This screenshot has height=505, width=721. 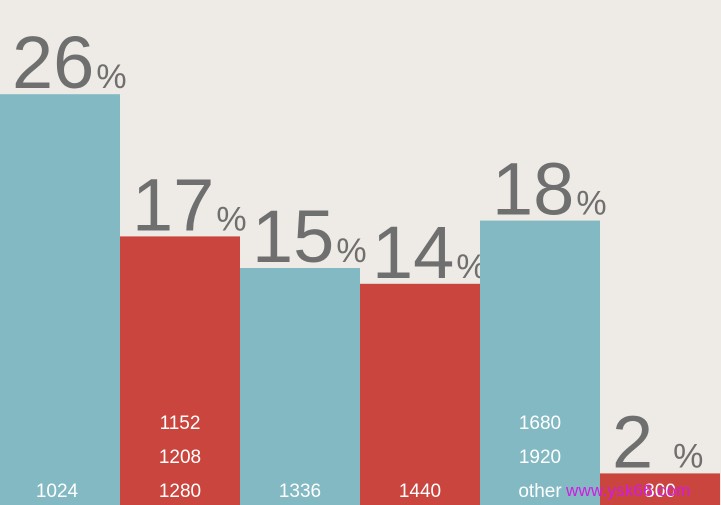 I want to click on category-label: 1440, so click(x=420, y=491).